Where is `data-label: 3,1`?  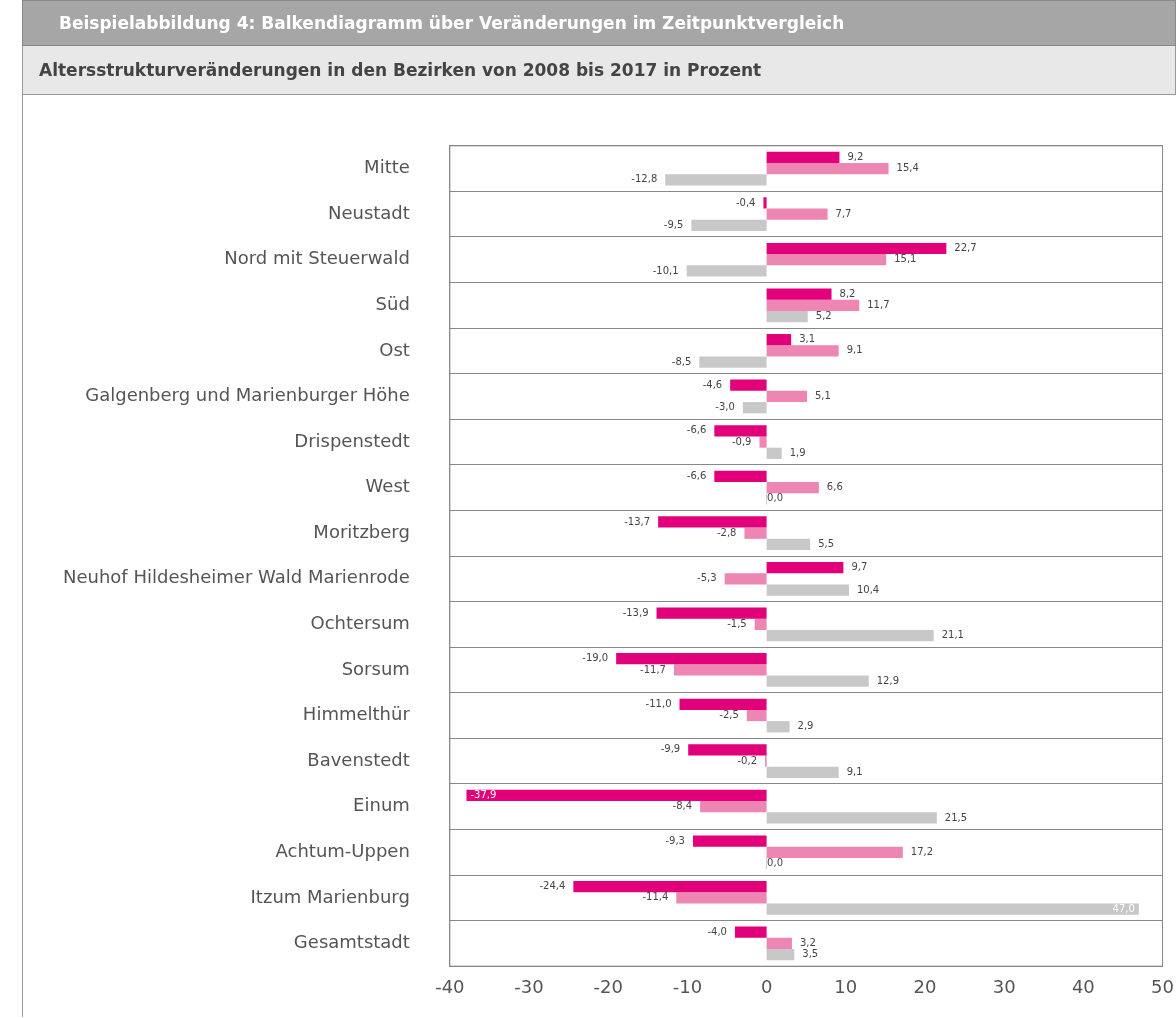 data-label: 3,1 is located at coordinates (807, 339).